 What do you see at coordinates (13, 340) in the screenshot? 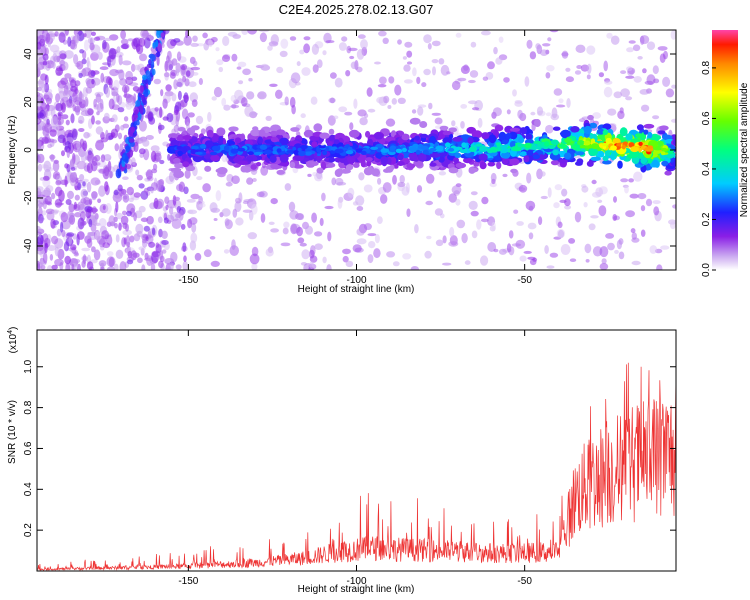
I see `svg-text: (x104)` at bounding box center [13, 340].